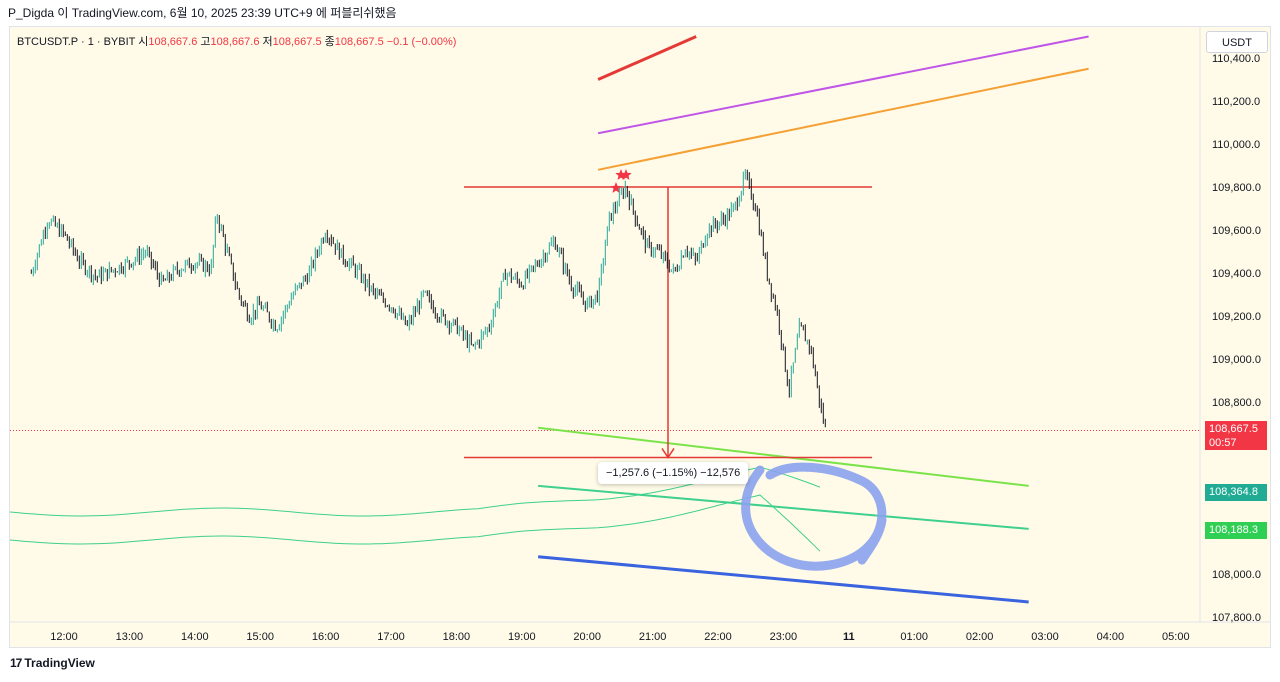 The width and height of the screenshot is (1280, 682). Describe the element at coordinates (260, 637) in the screenshot. I see `x-tick-label: 15:00` at that location.